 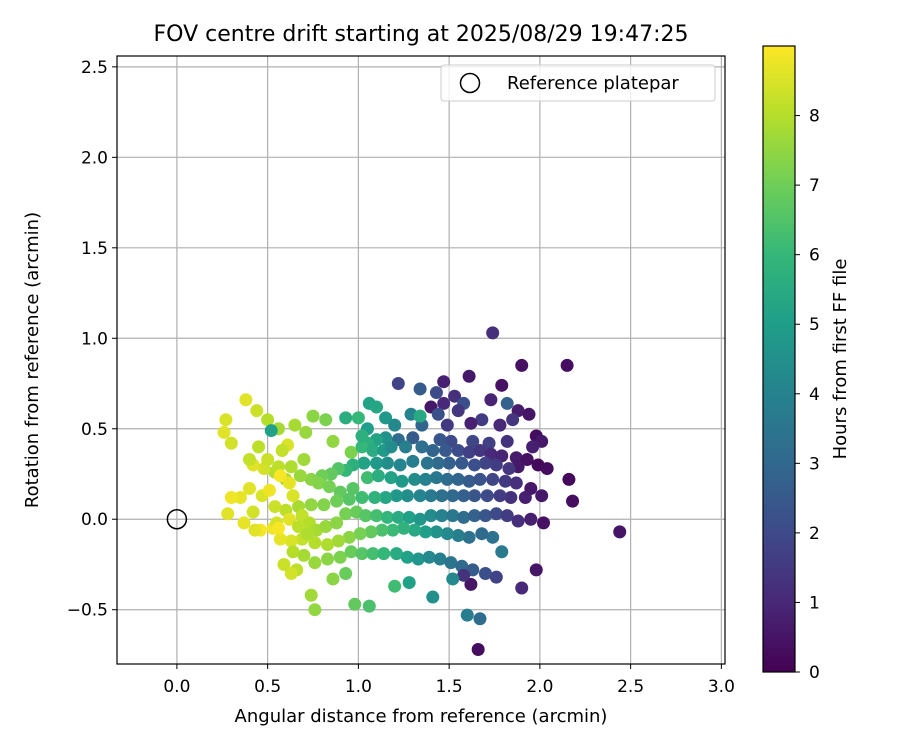 What do you see at coordinates (630, 687) in the screenshot?
I see `x-tick-label: 2.5` at bounding box center [630, 687].